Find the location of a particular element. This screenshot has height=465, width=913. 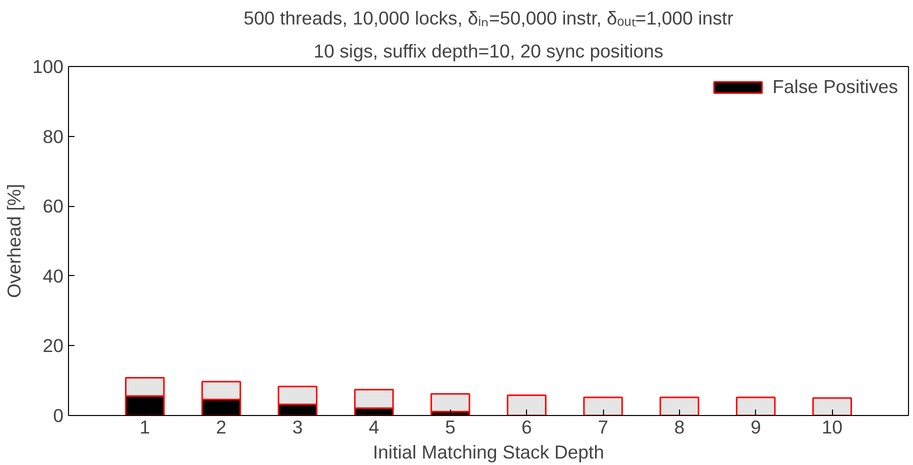

x-tick-label: 4 is located at coordinates (374, 427).